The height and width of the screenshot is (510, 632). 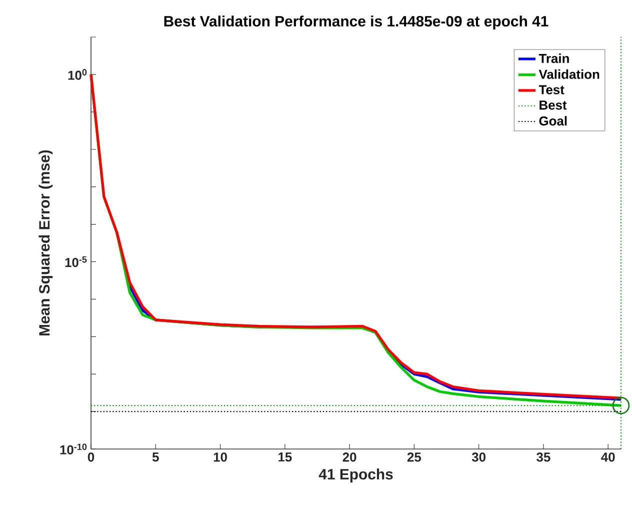 What do you see at coordinates (349, 457) in the screenshot?
I see `x-tick-label: 20` at bounding box center [349, 457].